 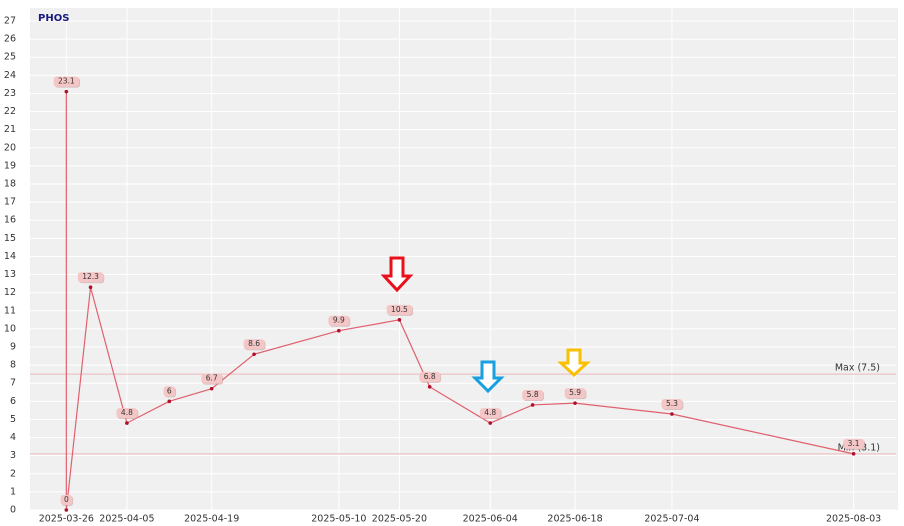 I want to click on y-tick-label: 18, so click(x=10, y=184).